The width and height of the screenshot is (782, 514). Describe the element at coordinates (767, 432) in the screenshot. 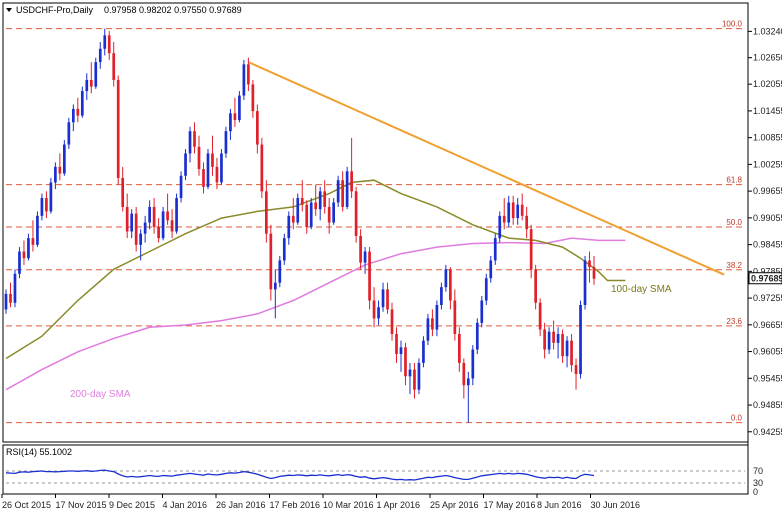

I see `price-tick-label: 0.94255` at that location.